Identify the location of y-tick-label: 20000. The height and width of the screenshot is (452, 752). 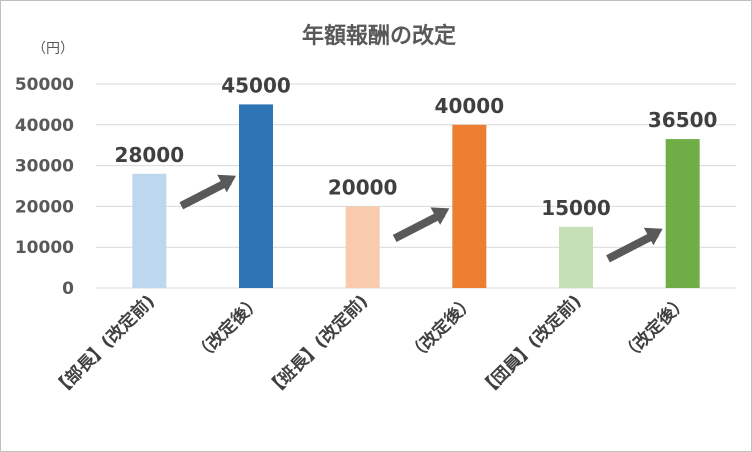
(44, 207).